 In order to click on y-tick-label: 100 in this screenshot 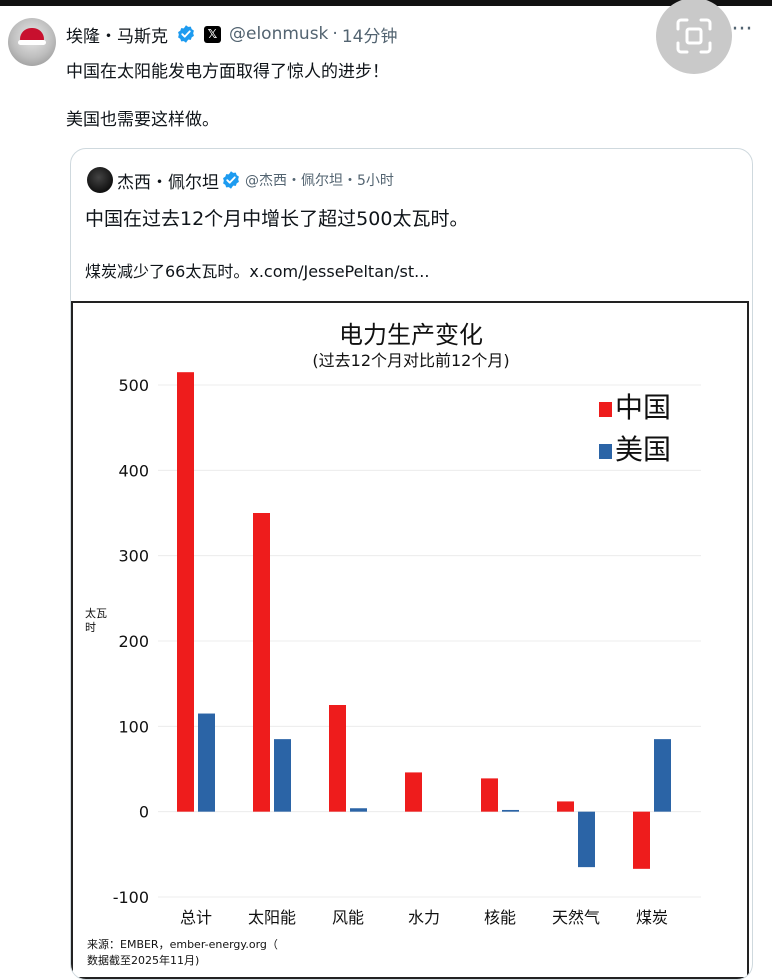, I will do `click(133, 726)`.